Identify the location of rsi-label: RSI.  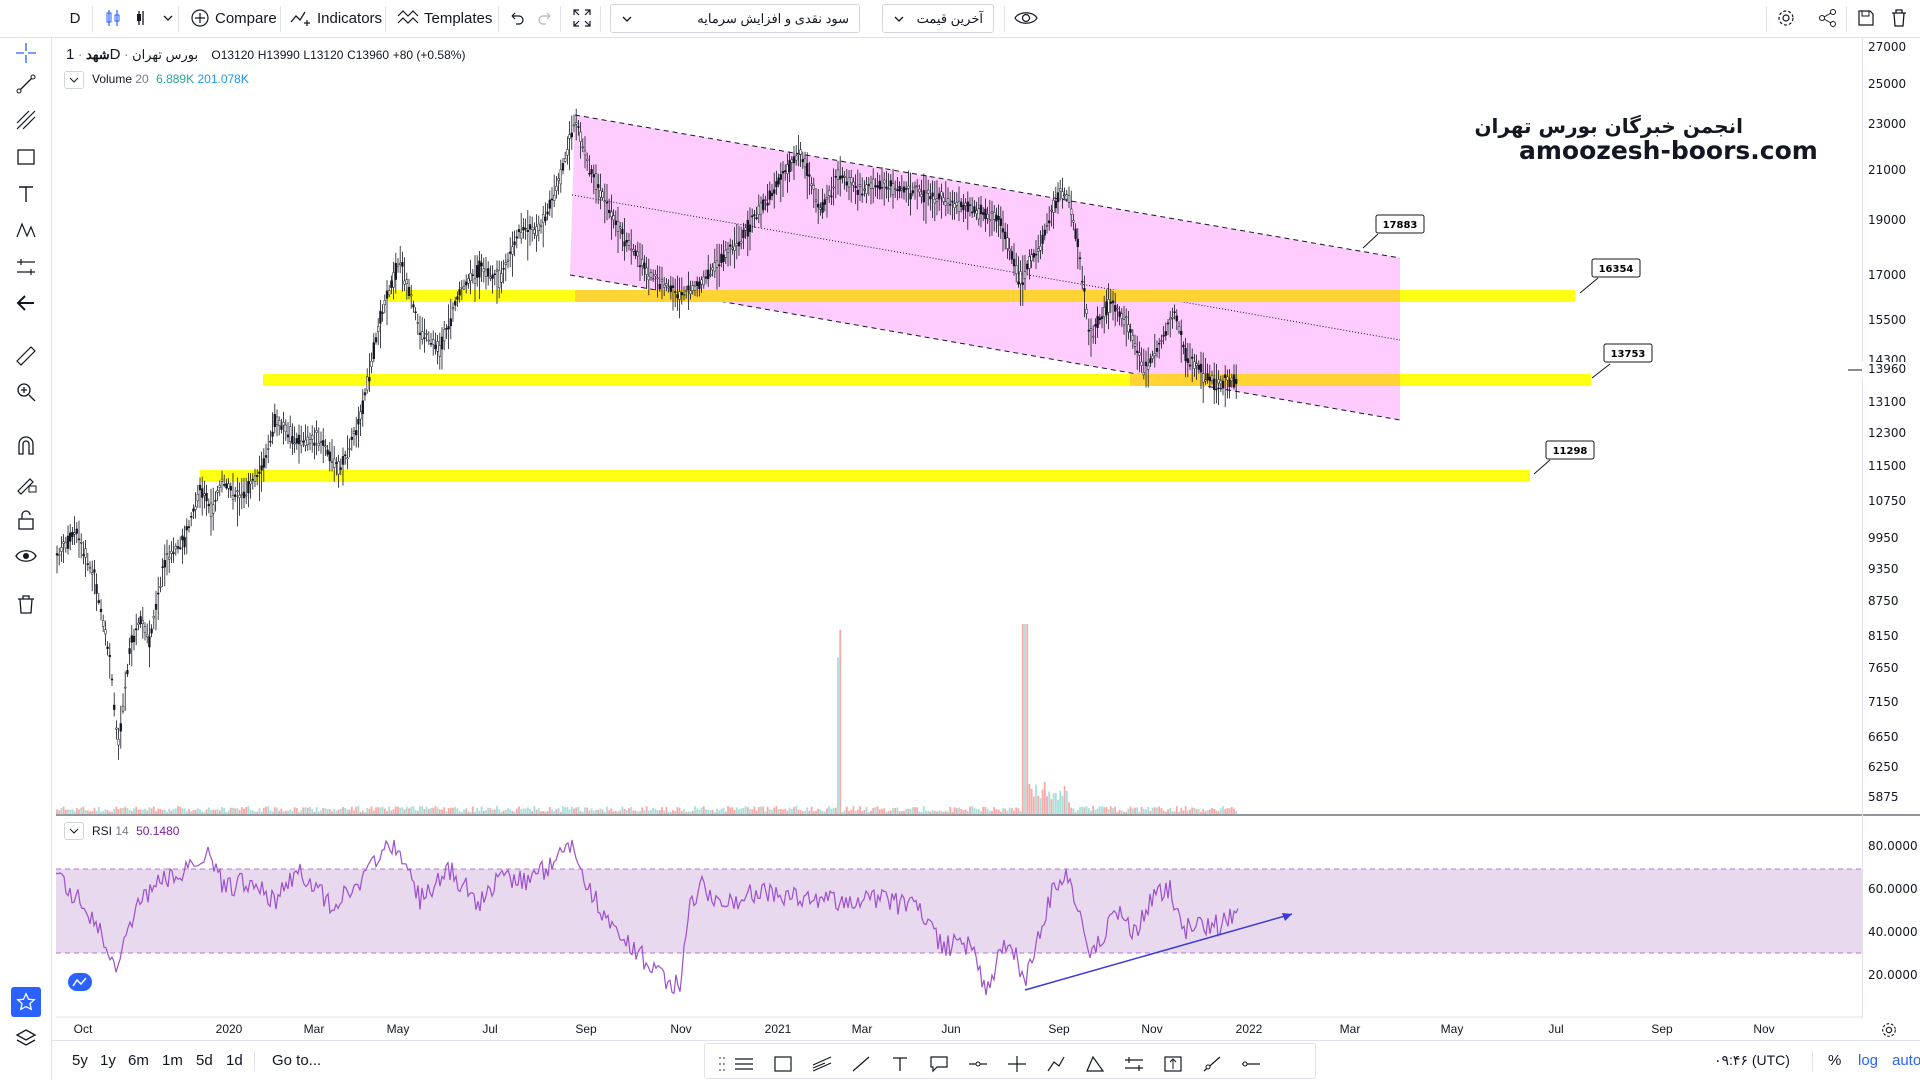
(102, 831).